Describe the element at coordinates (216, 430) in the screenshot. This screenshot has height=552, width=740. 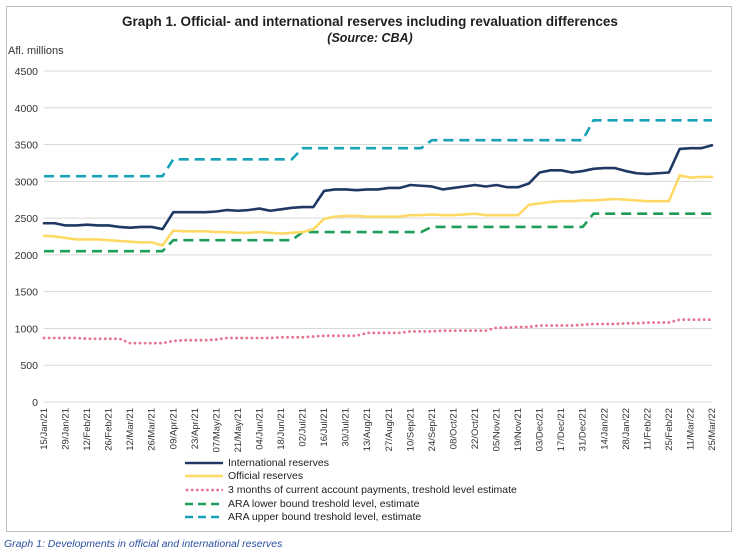
I see `x-tick-label: 07/May/21` at that location.